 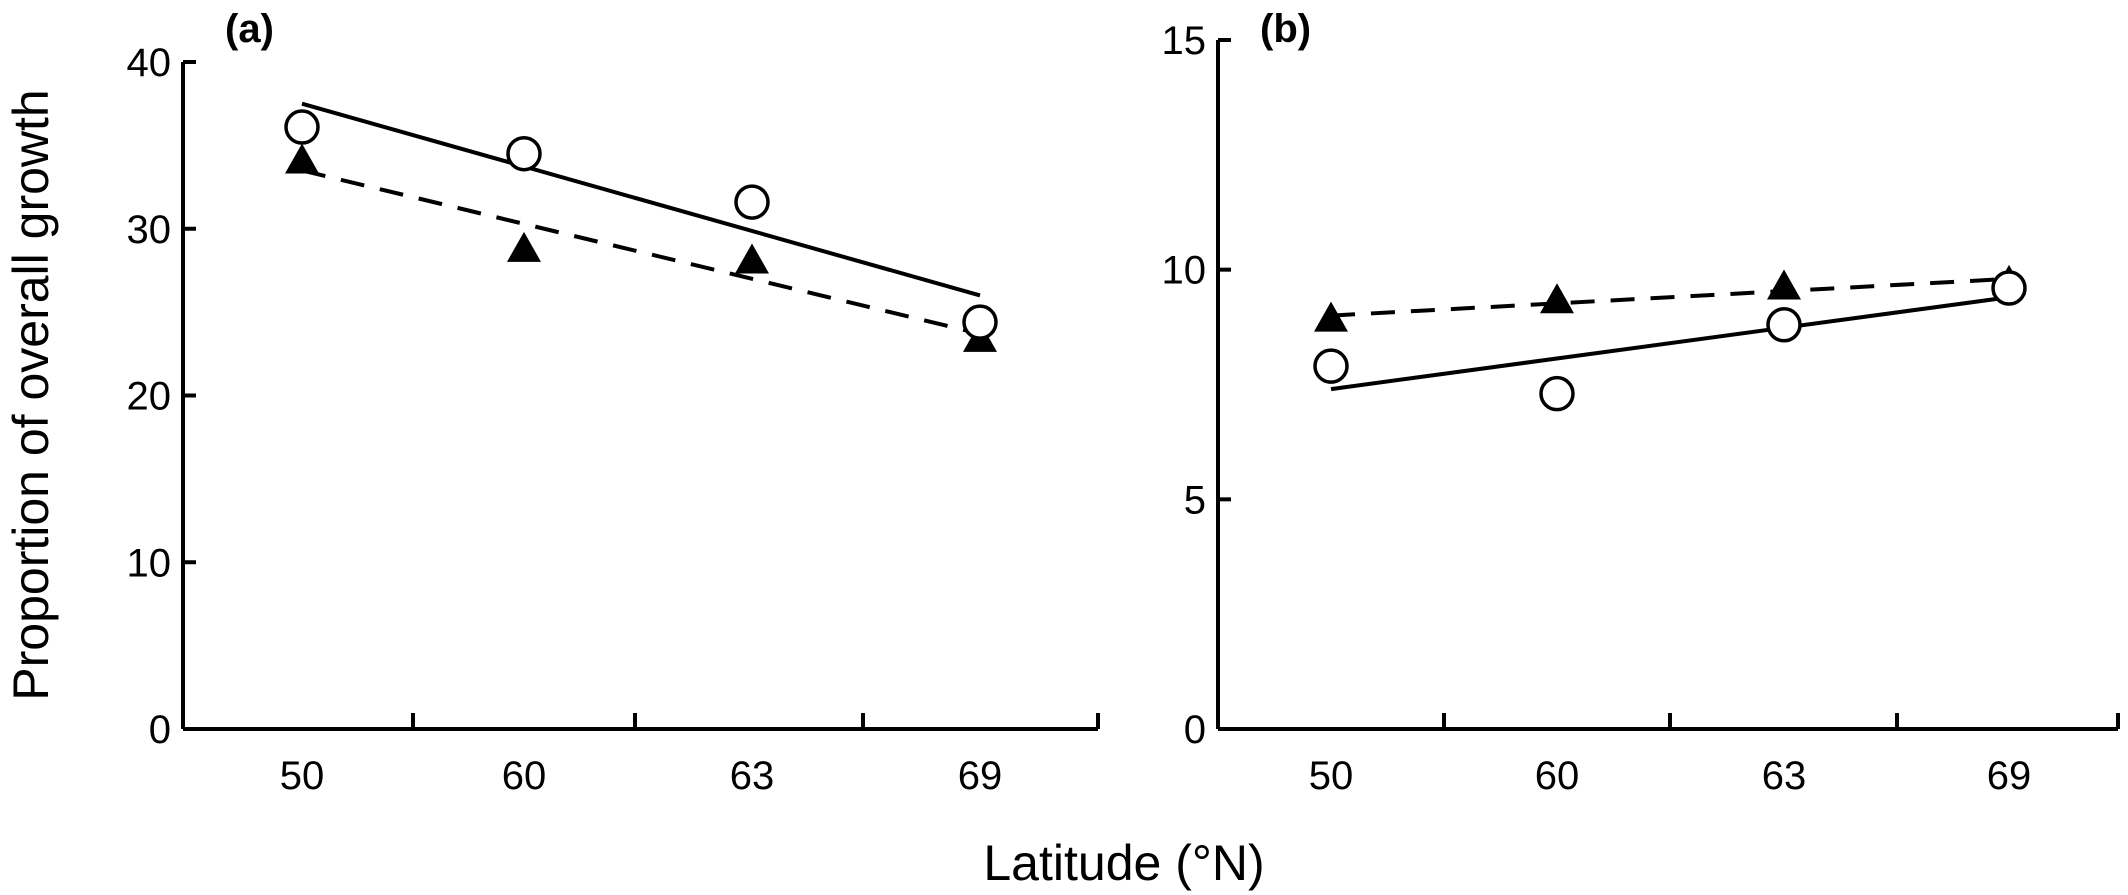 I want to click on panel-label: (b), so click(x=1285, y=29).